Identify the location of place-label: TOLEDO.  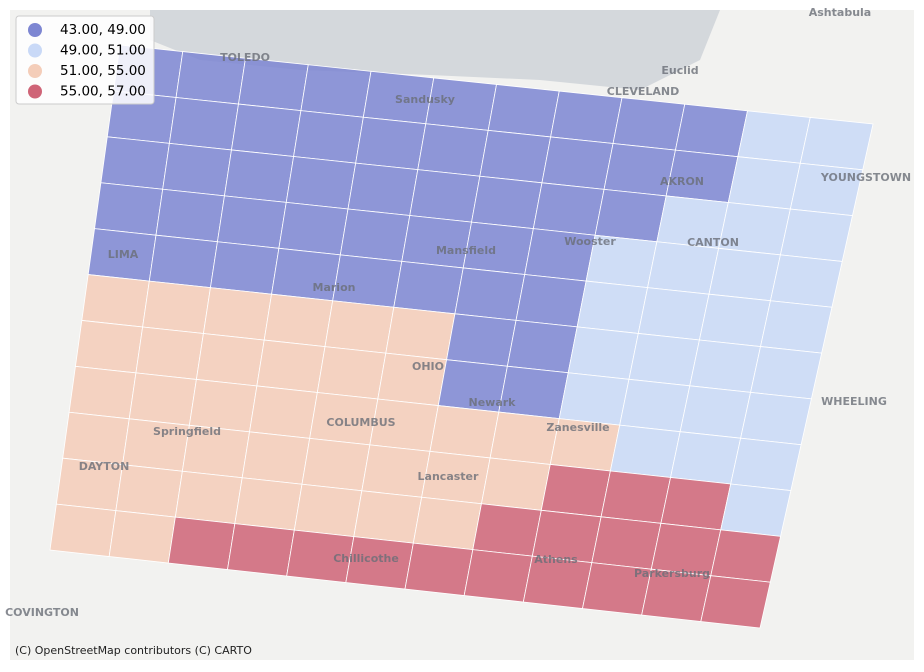
(245, 57).